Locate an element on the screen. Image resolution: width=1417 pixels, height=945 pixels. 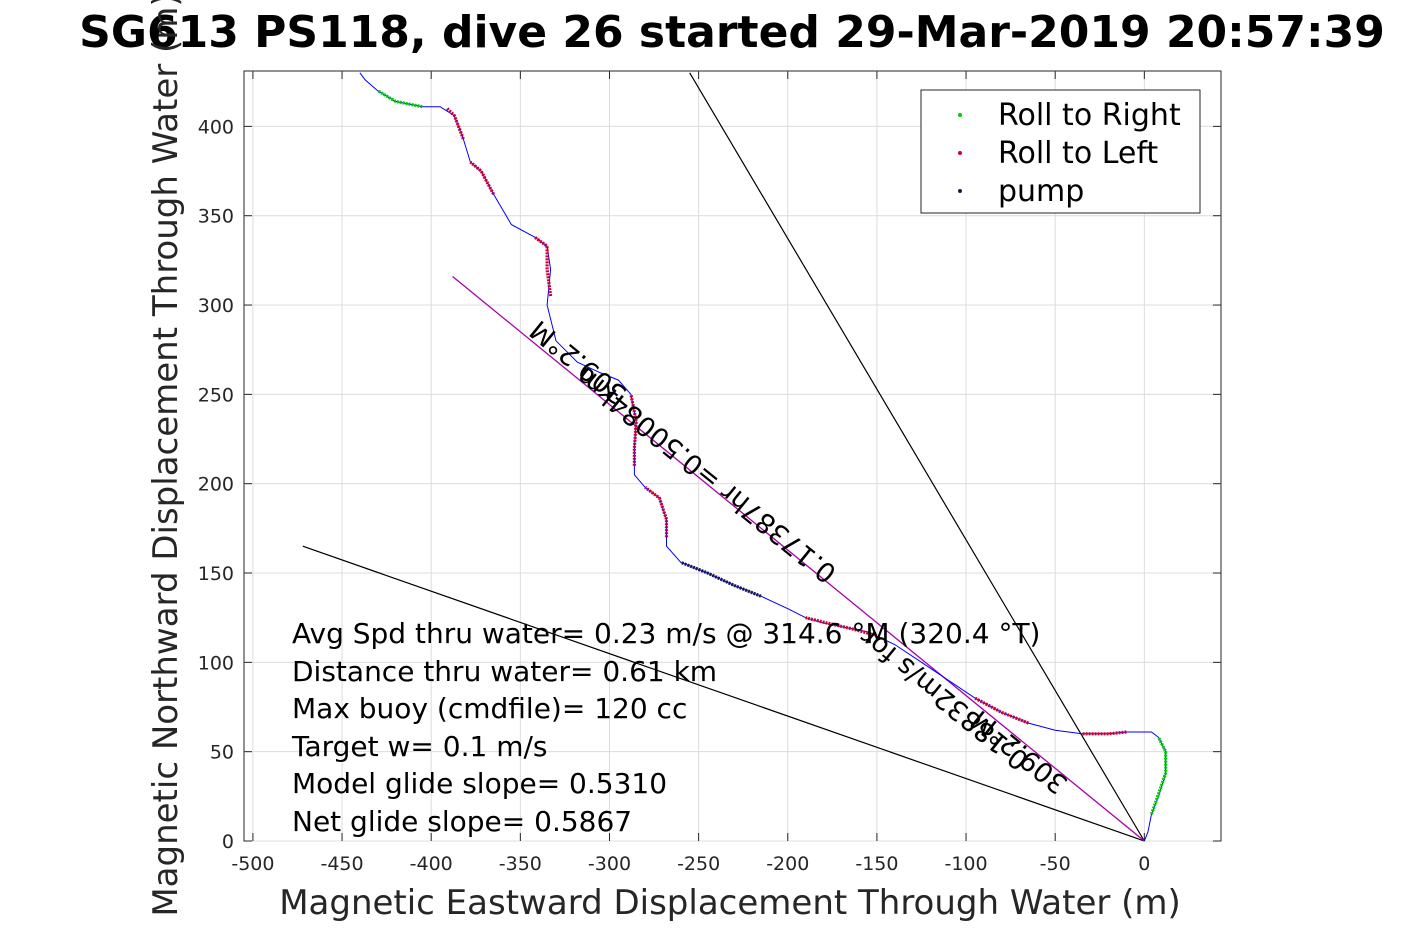
annotation-model-glide: Model glide slope= 0.5310 is located at coordinates (479, 783).